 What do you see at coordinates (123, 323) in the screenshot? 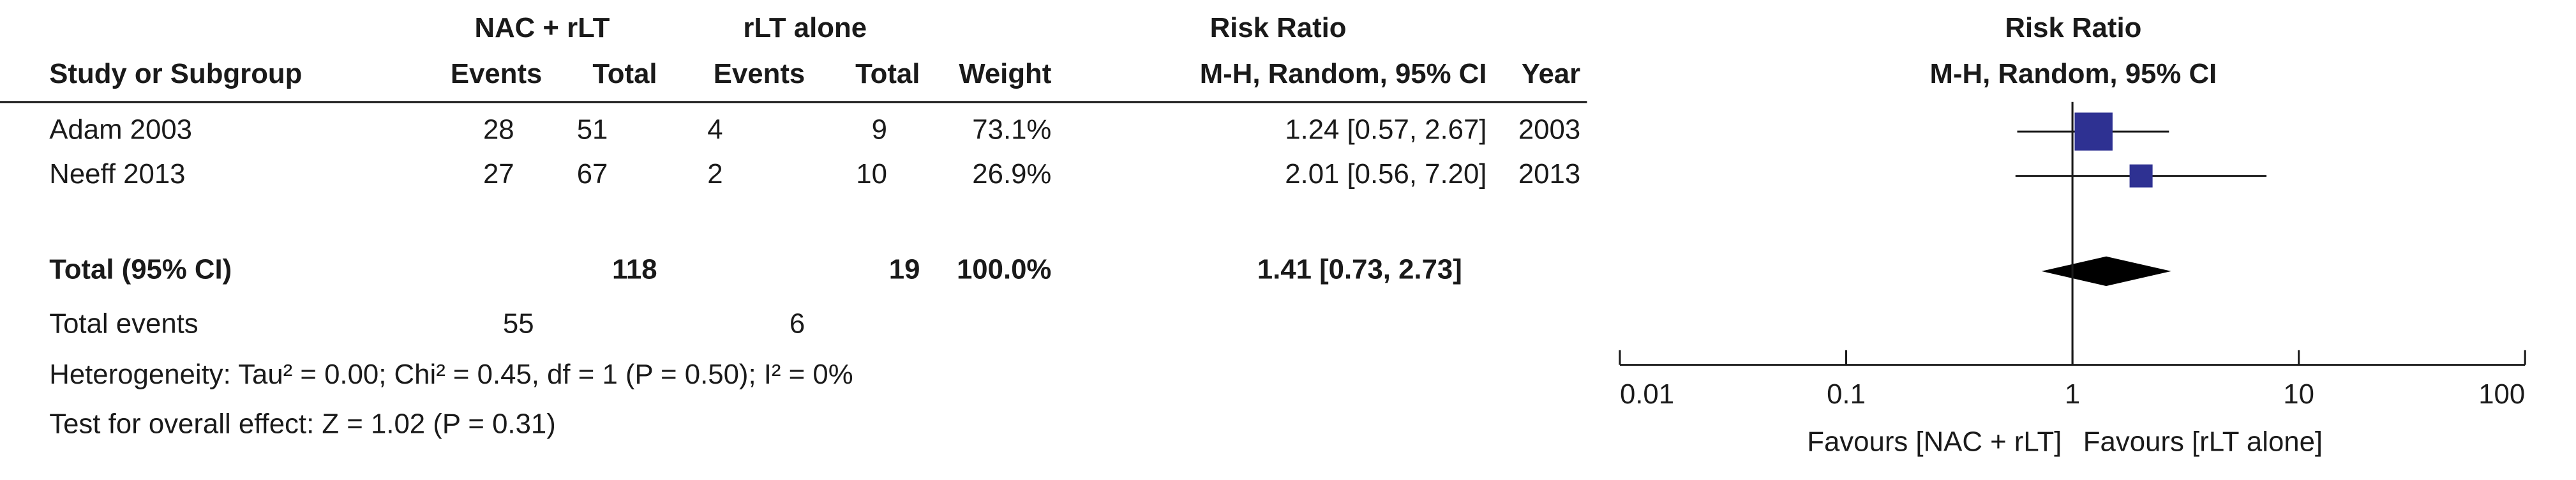
I see `total-events-label: Total events` at bounding box center [123, 323].